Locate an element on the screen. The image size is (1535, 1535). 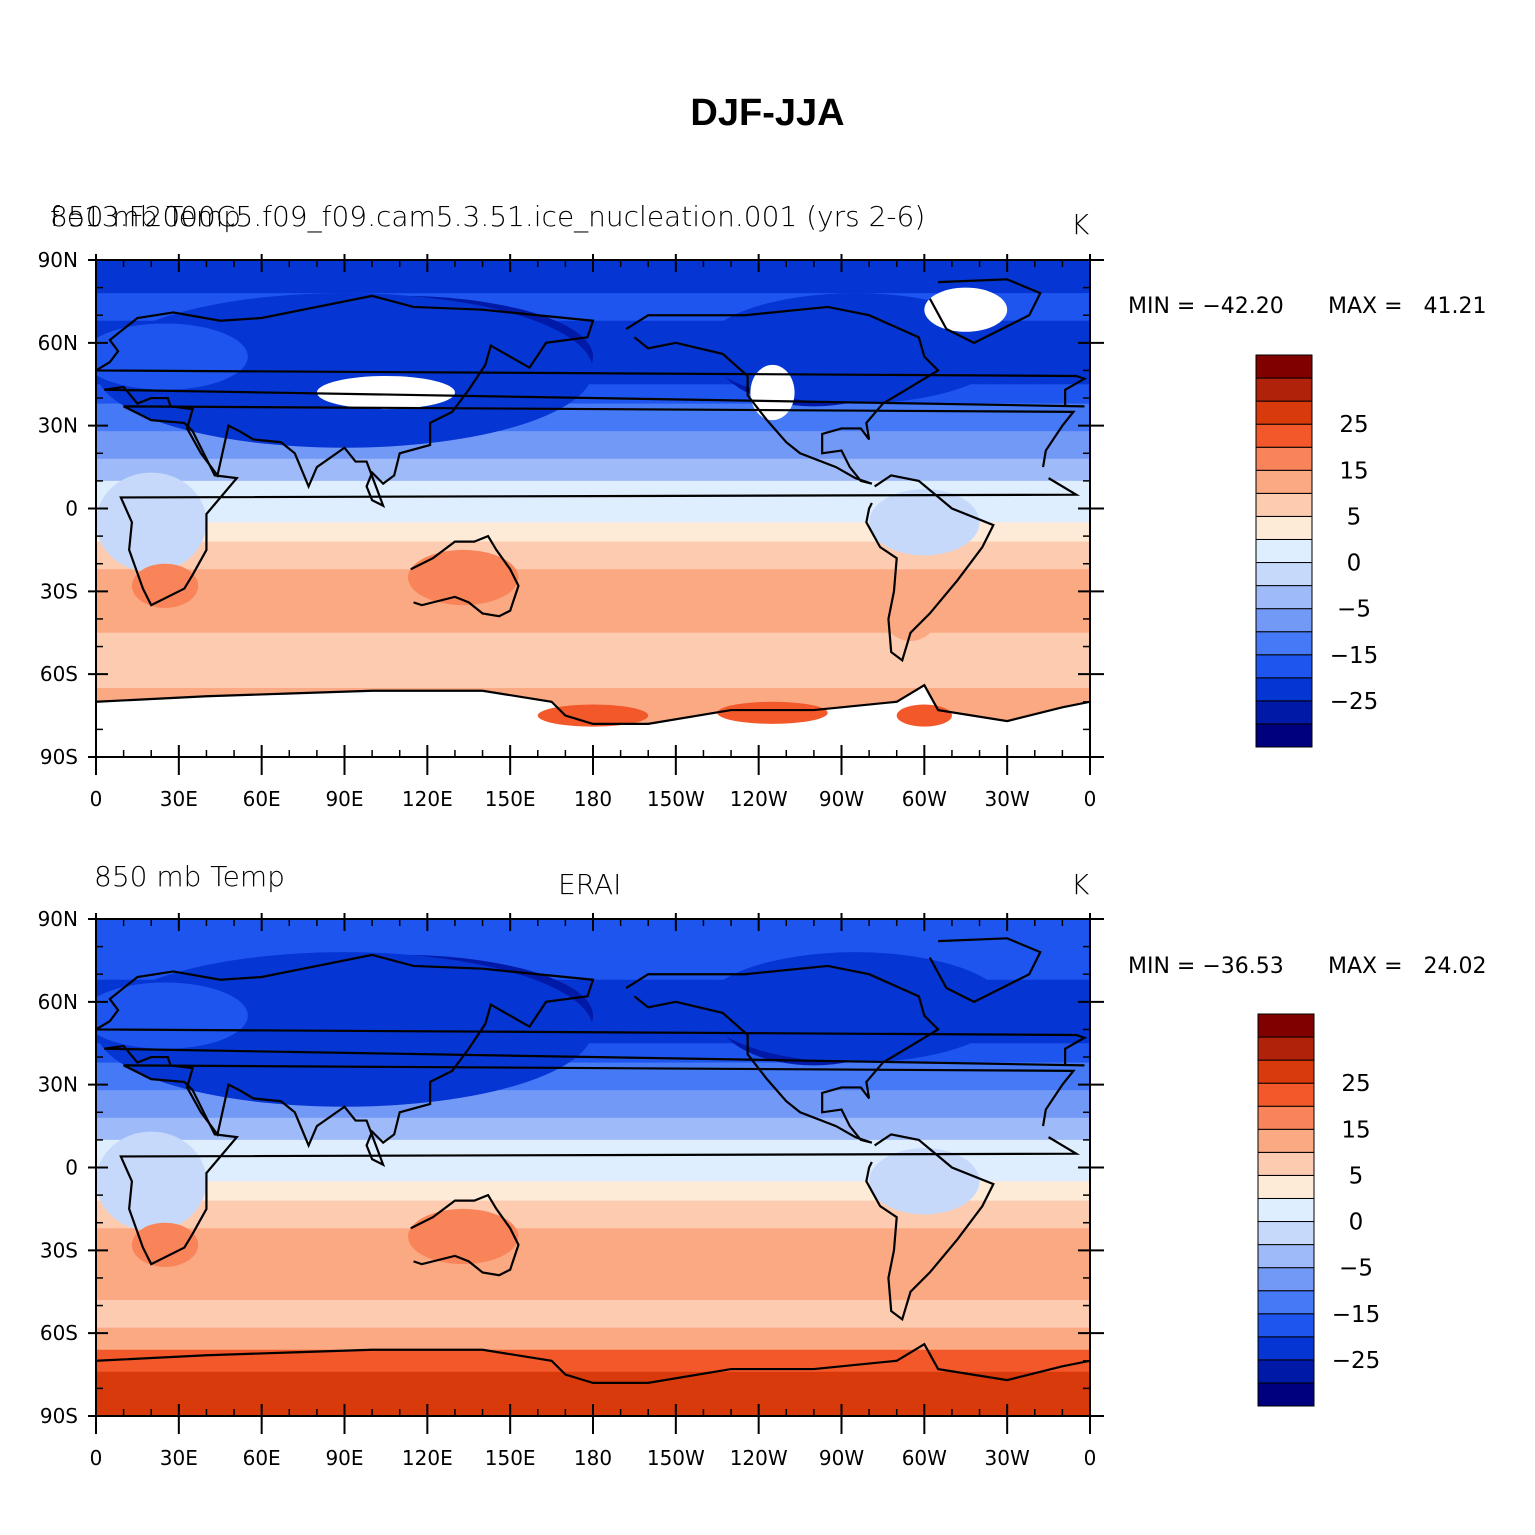
min-label: MIN = −36.53 is located at coordinates (1206, 966).